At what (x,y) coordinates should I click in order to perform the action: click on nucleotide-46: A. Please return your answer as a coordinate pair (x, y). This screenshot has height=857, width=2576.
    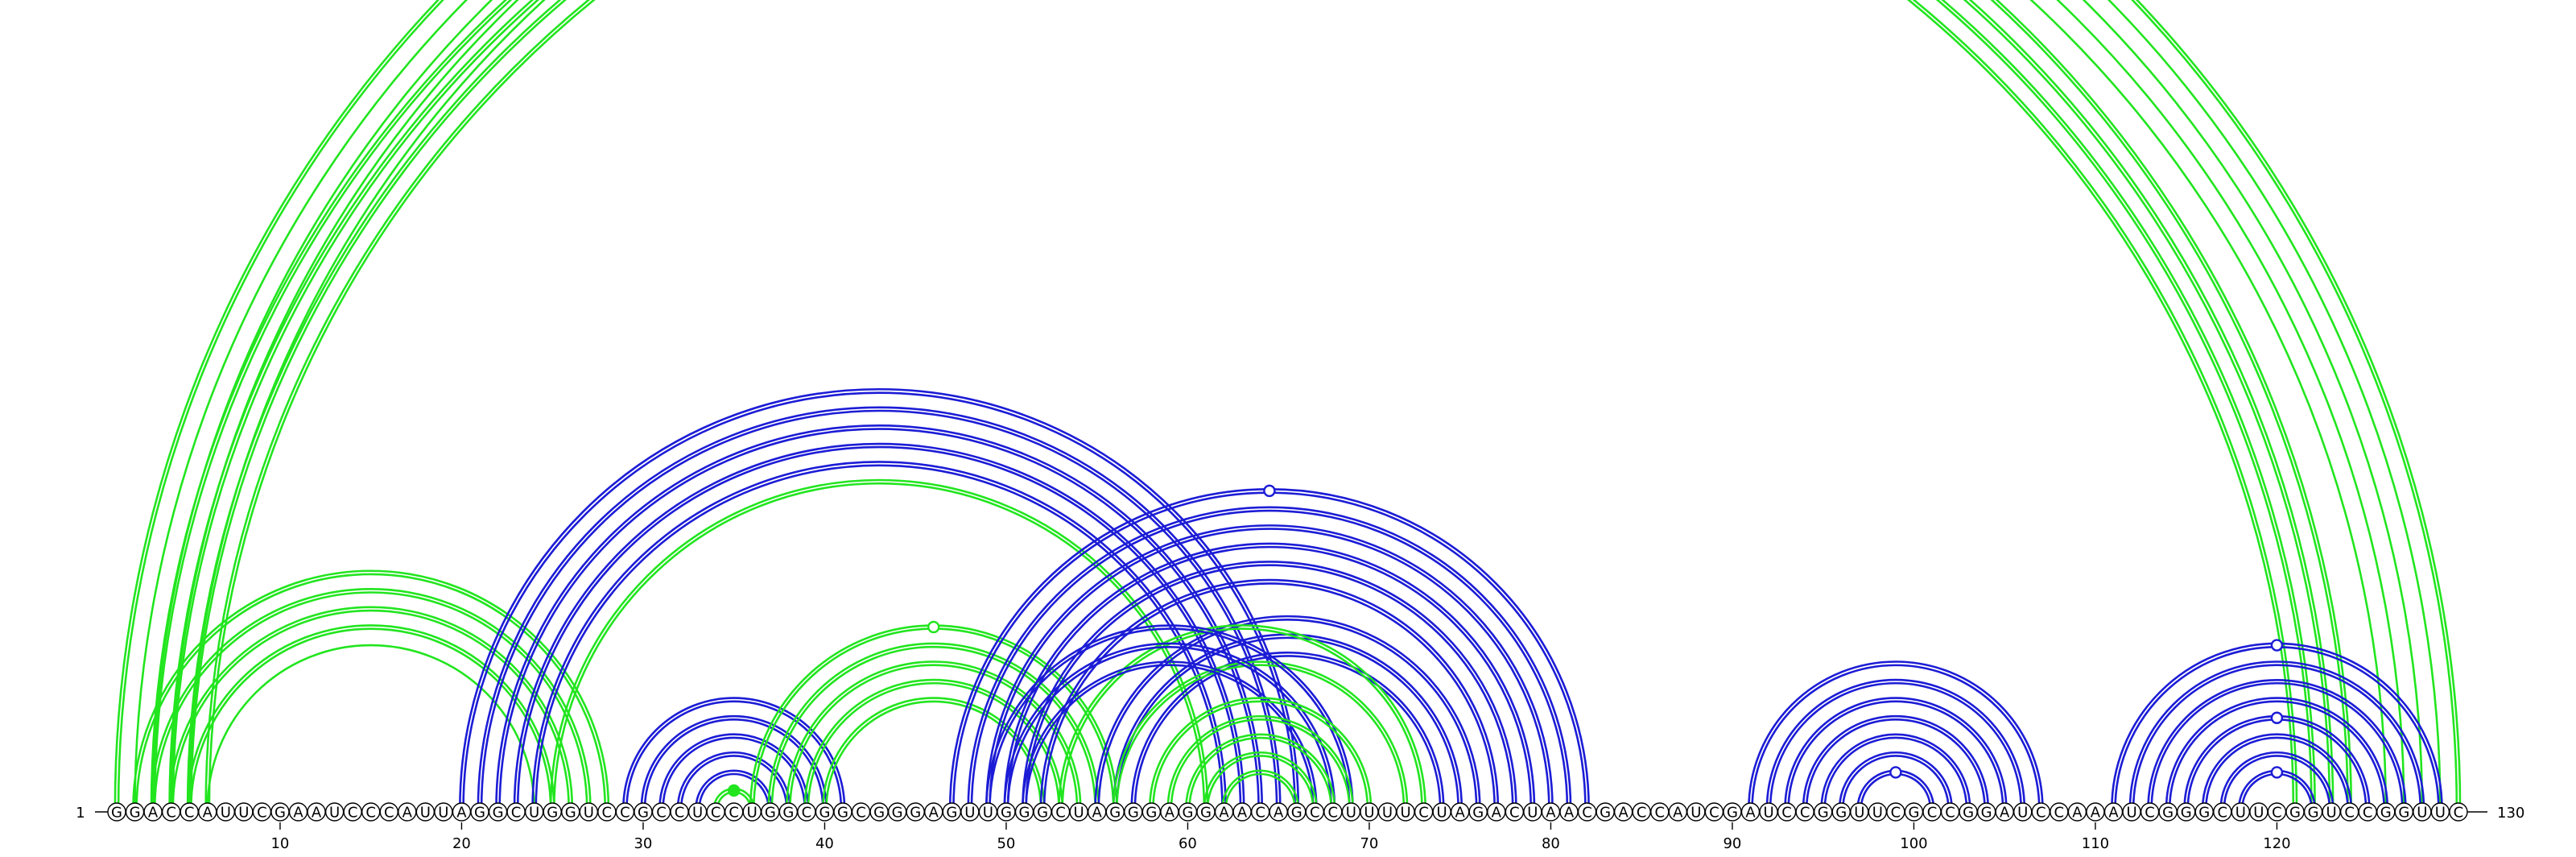
    Looking at the image, I should click on (934, 812).